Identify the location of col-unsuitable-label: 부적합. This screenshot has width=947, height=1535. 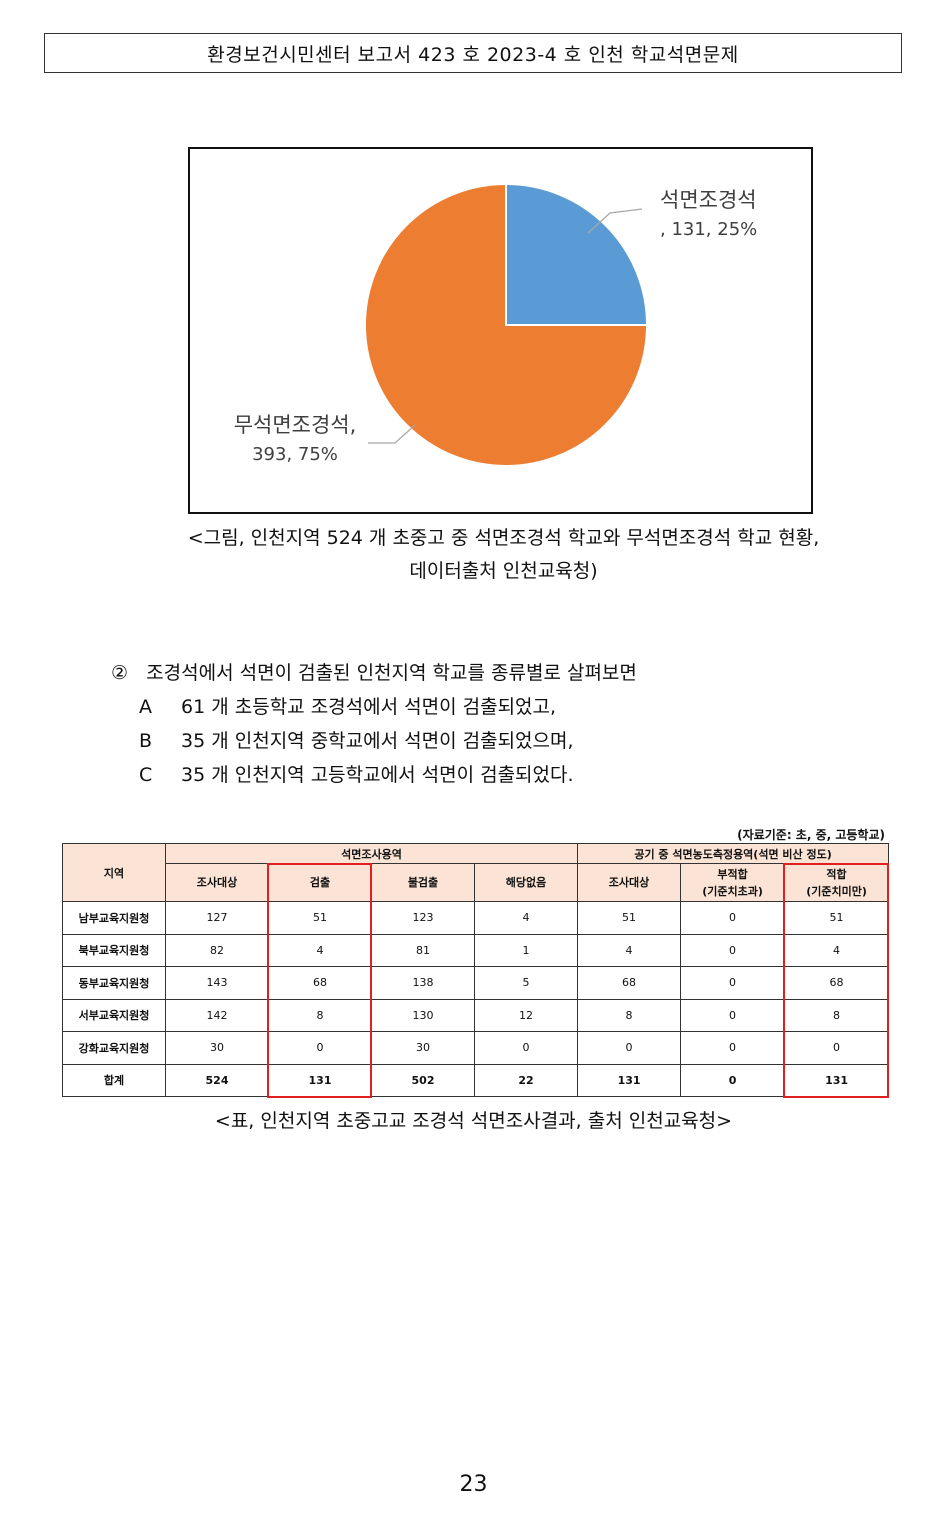
(732, 874).